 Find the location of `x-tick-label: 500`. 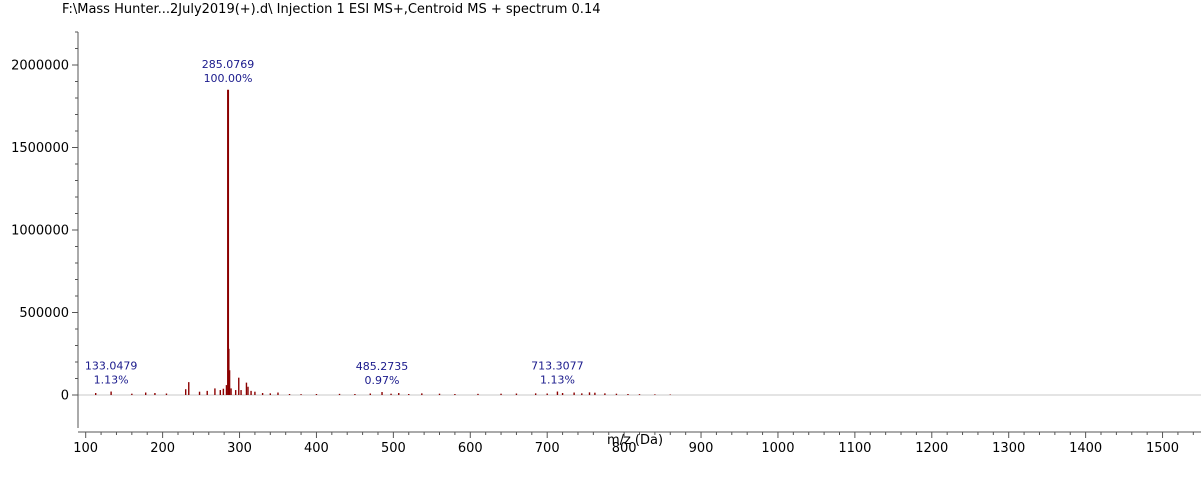

x-tick-label: 500 is located at coordinates (393, 448).